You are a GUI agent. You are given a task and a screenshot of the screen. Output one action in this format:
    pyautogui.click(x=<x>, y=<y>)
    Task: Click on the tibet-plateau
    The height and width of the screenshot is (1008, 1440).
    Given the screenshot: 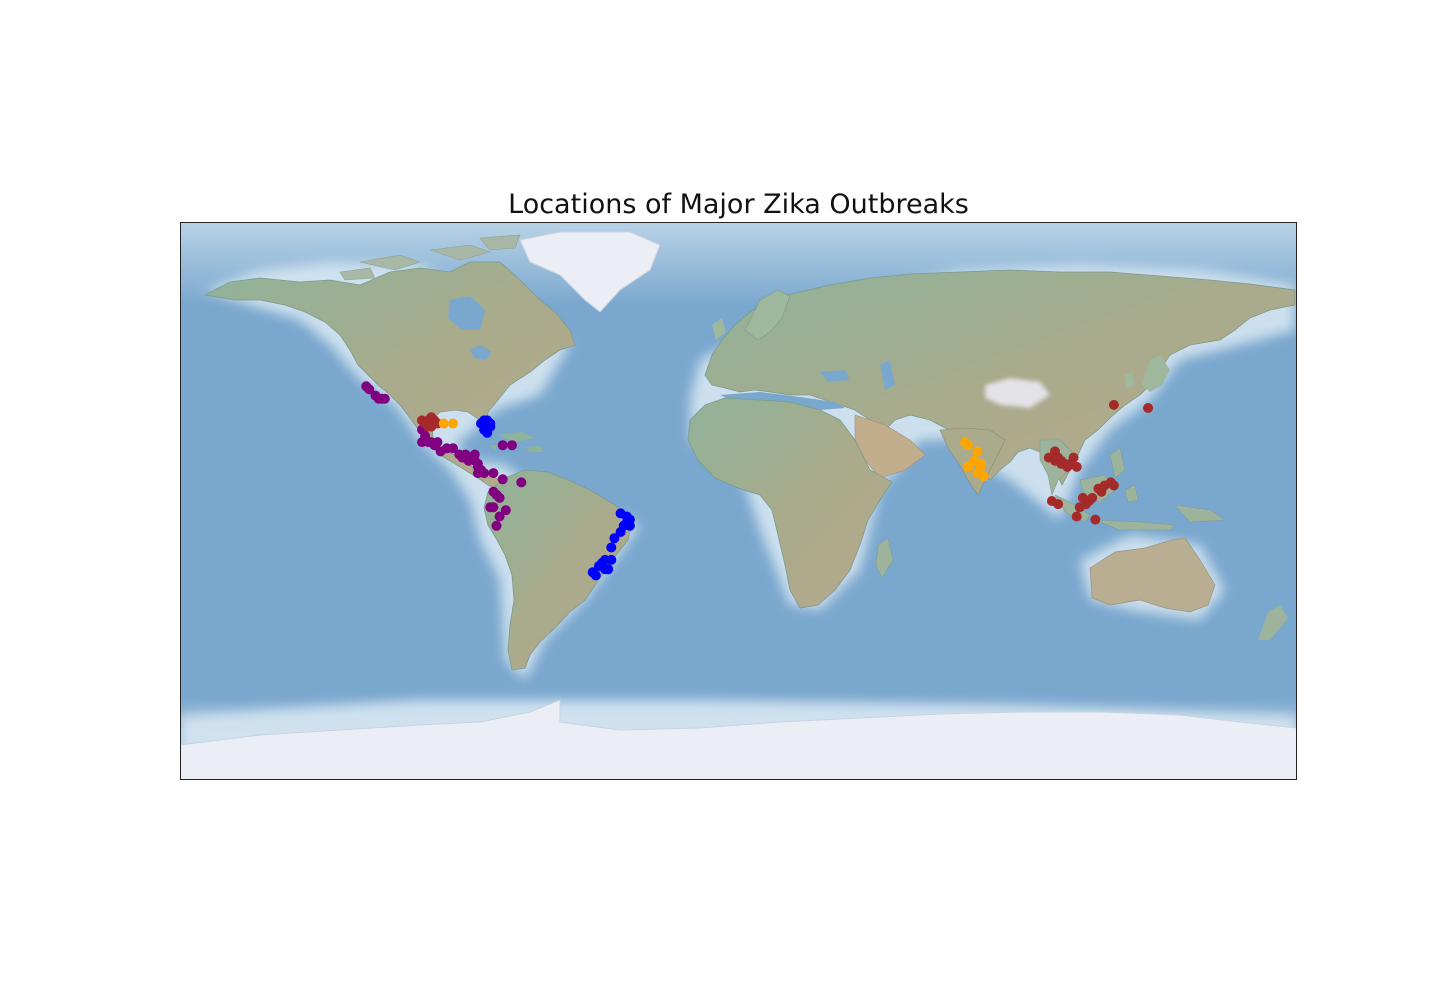 What is the action you would take?
    pyautogui.click(x=1017, y=393)
    